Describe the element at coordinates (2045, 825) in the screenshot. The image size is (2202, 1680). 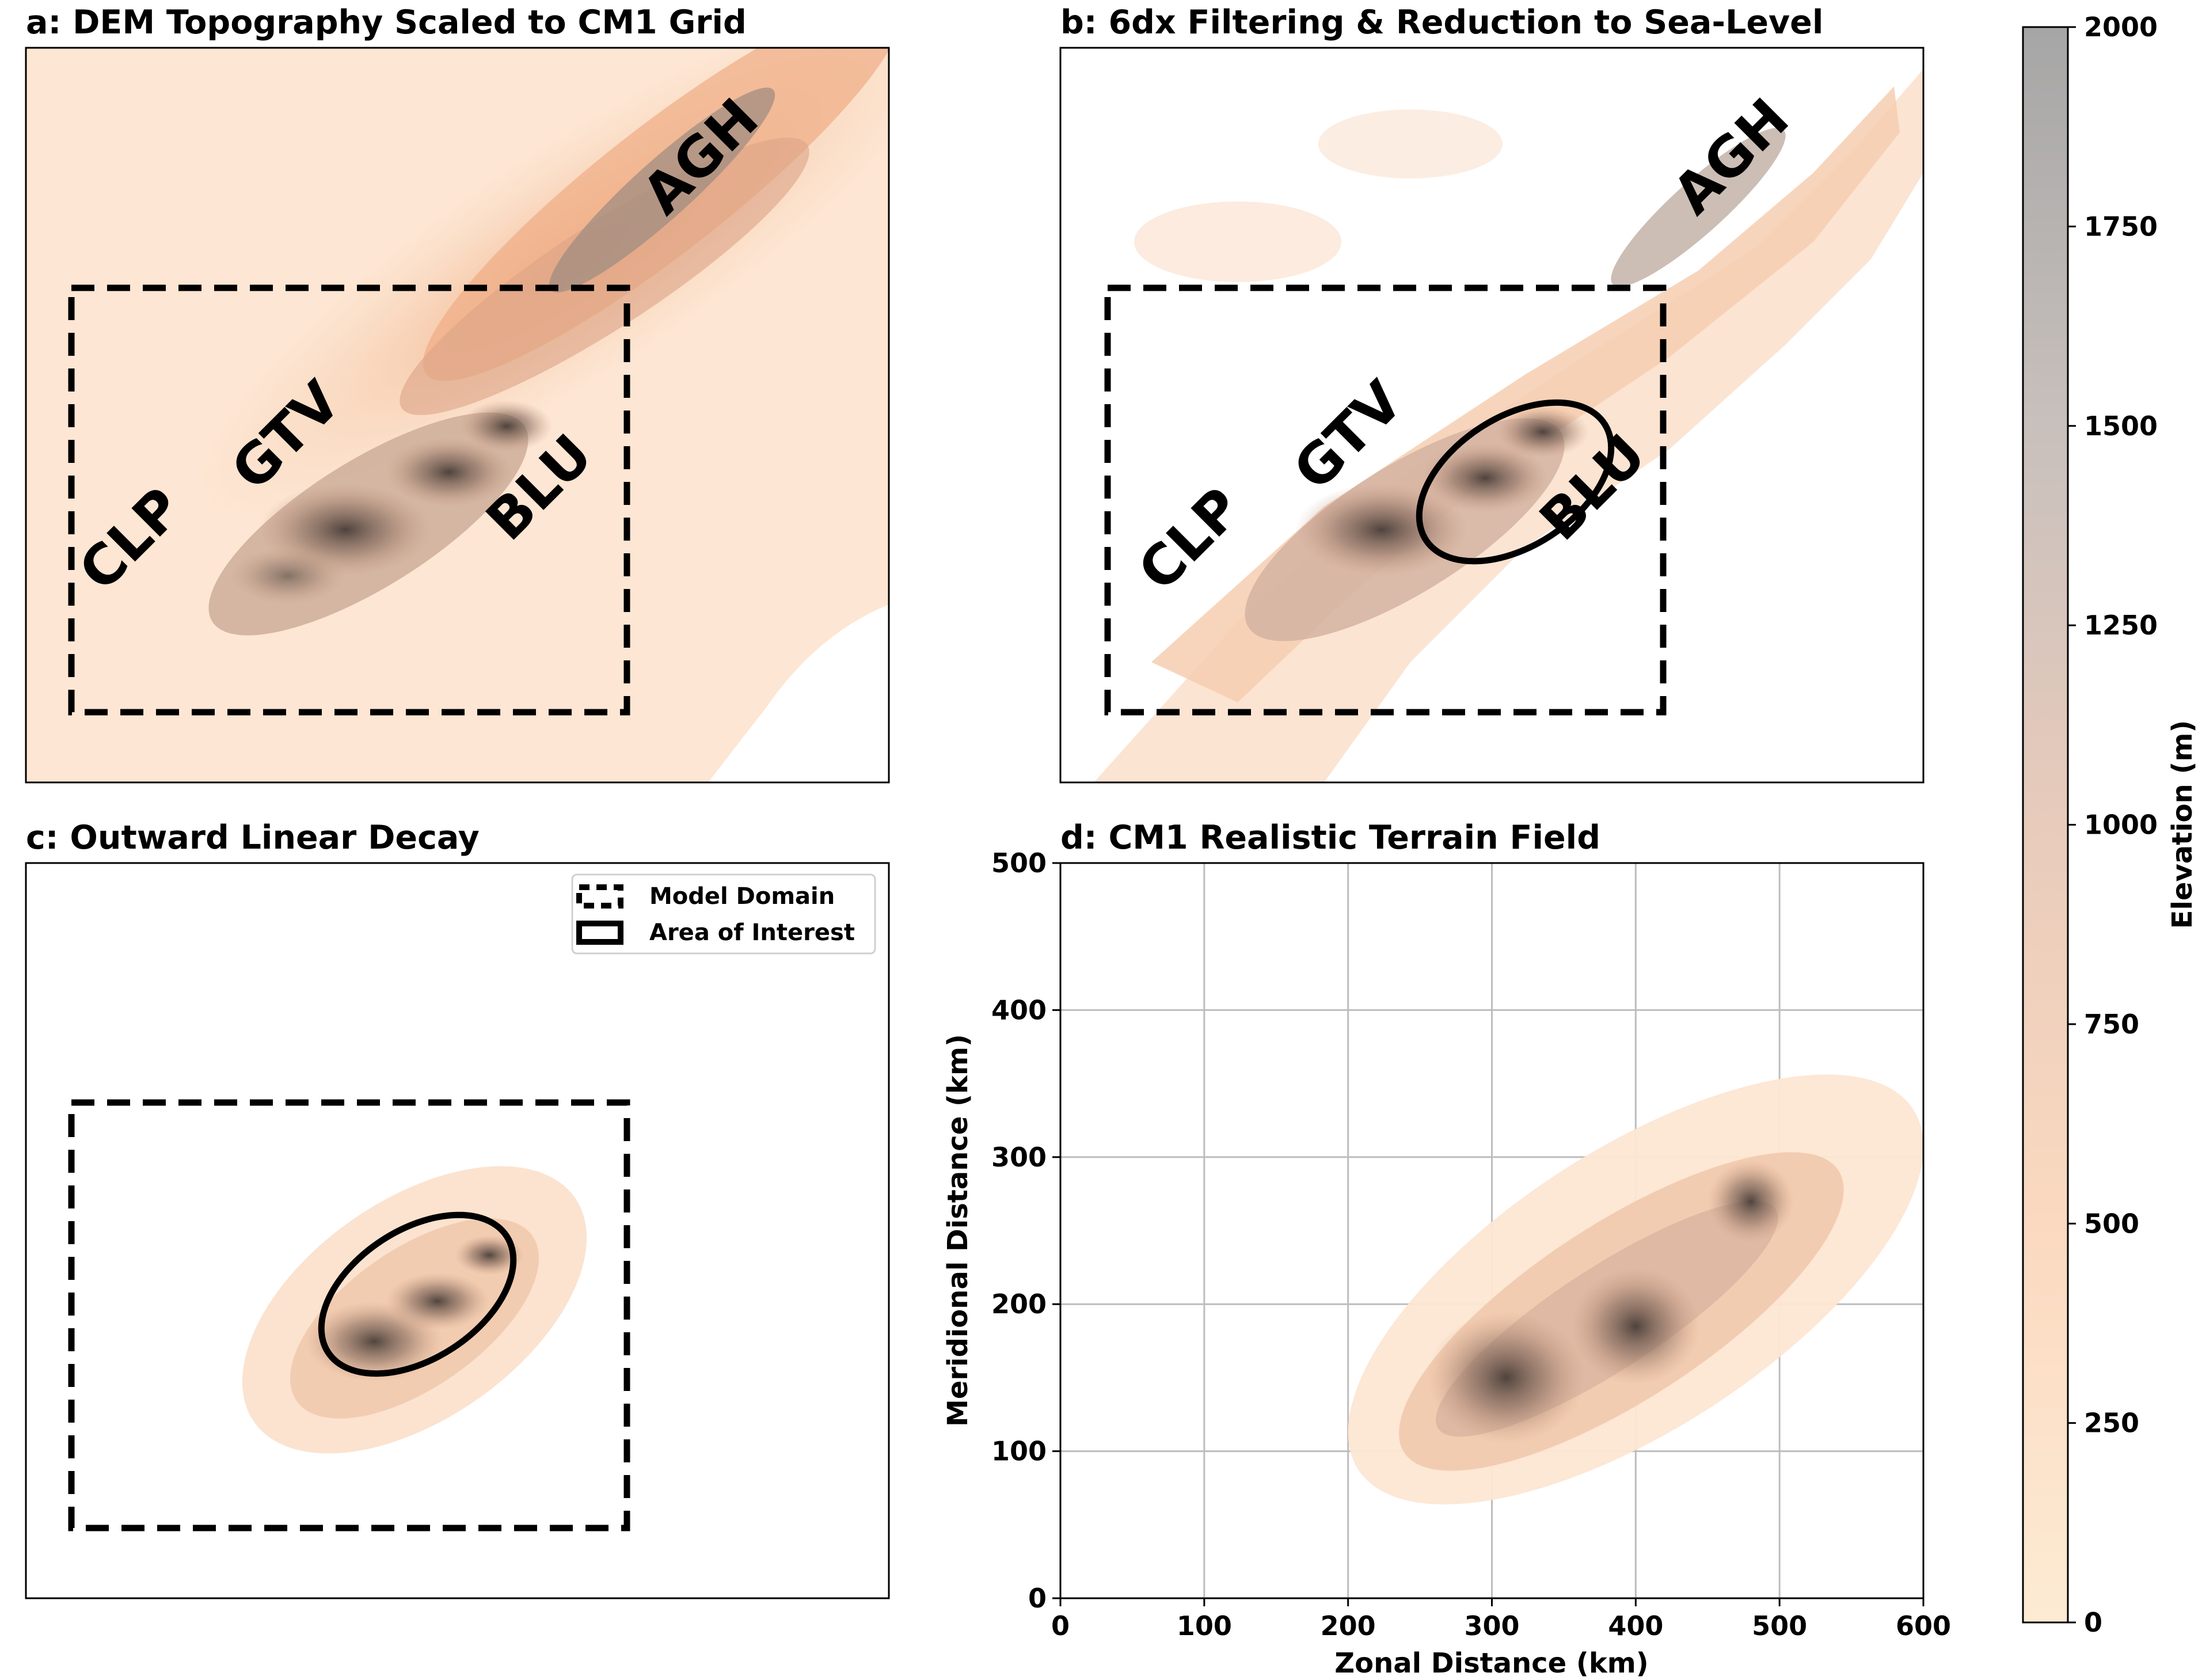
I see `colorbar-gradient` at that location.